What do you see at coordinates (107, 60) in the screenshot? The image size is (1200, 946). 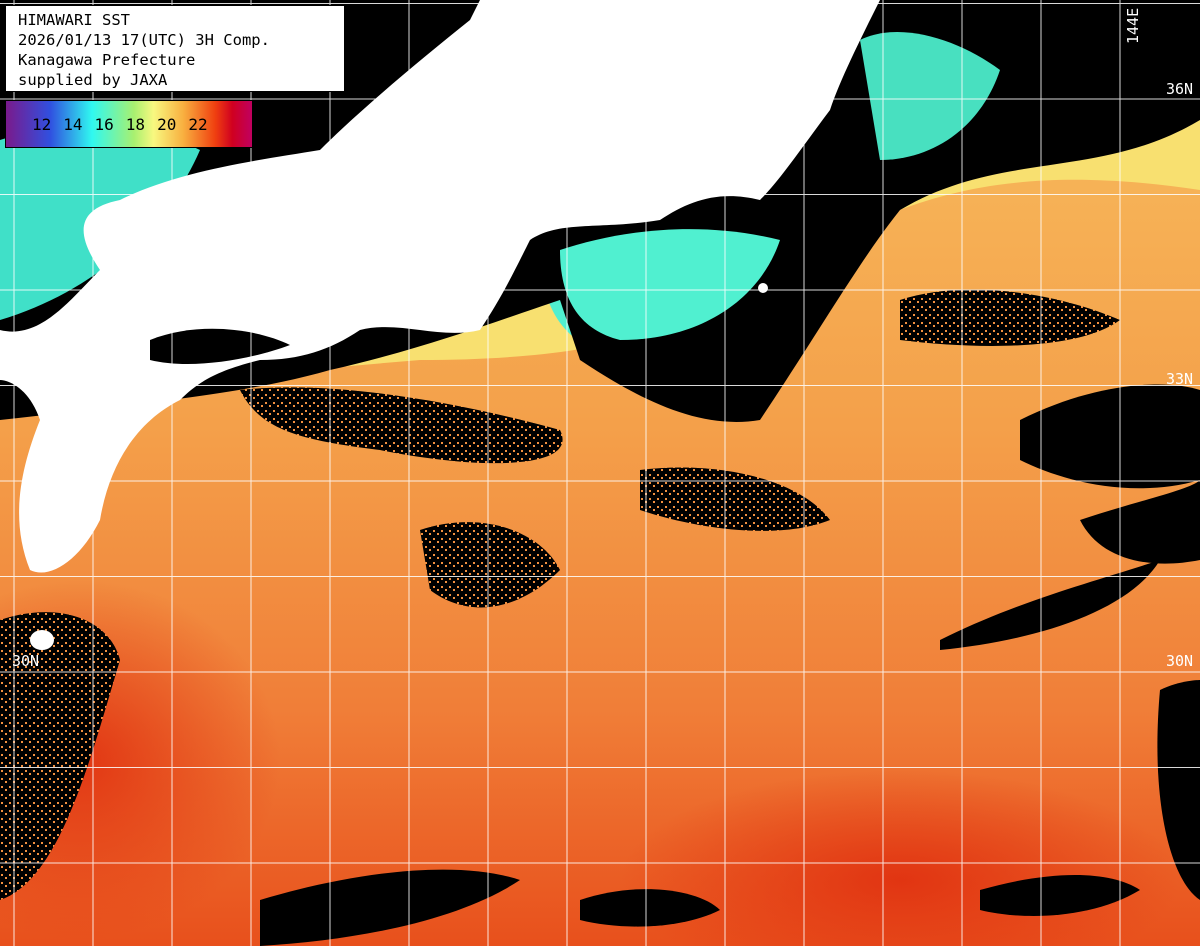 I see `provider: Kanagawa Prefecture` at bounding box center [107, 60].